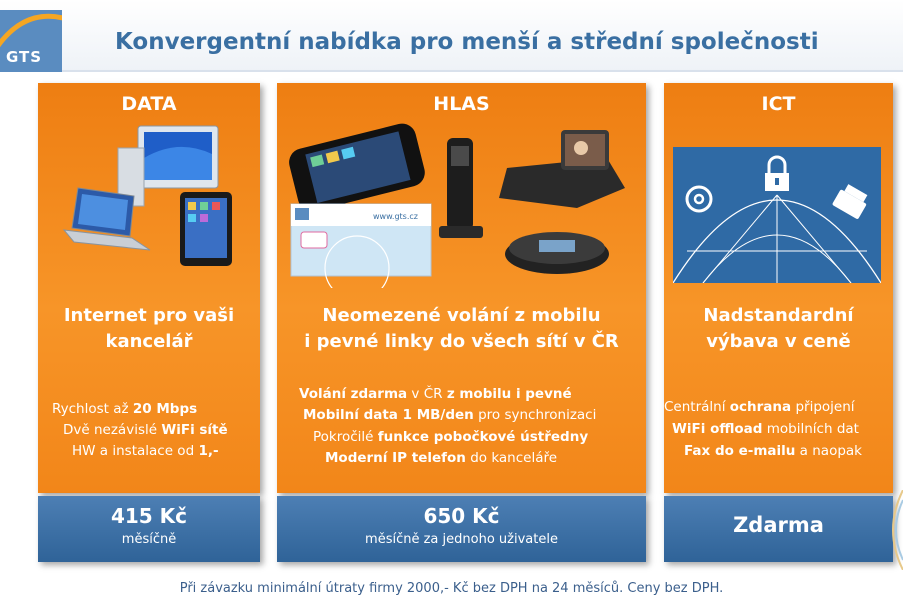 The height and width of the screenshot is (607, 903). I want to click on feature-item: WiFi offload mobilních dat, so click(765, 429).